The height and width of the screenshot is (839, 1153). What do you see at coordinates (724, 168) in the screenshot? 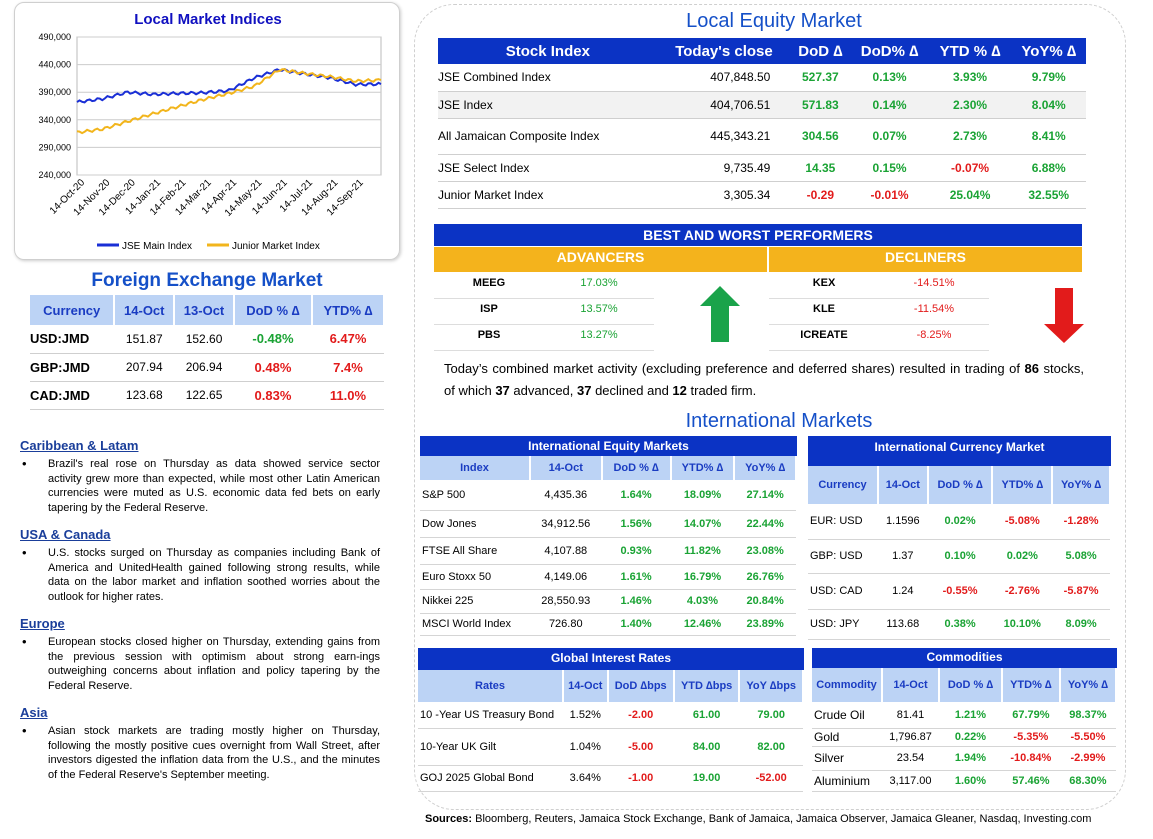
I see `equity-close: 9,735.49` at bounding box center [724, 168].